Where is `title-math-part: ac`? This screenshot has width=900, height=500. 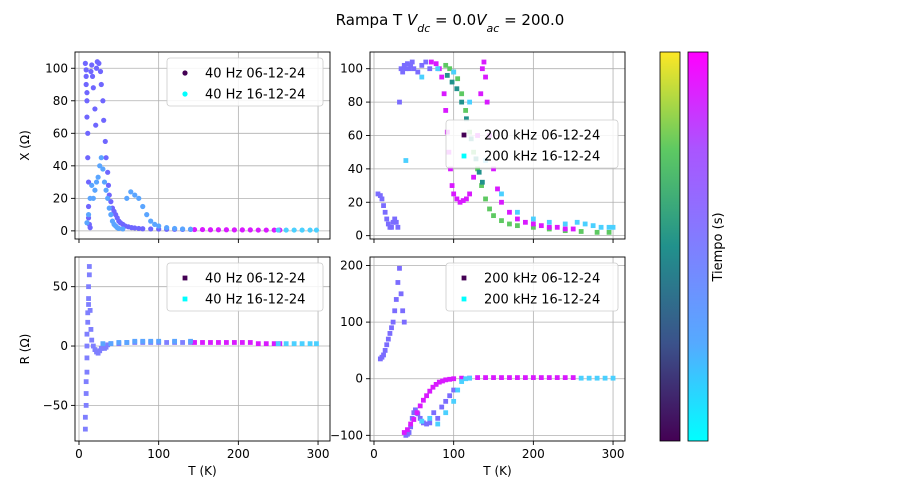 title-math-part: ac is located at coordinates (493, 28).